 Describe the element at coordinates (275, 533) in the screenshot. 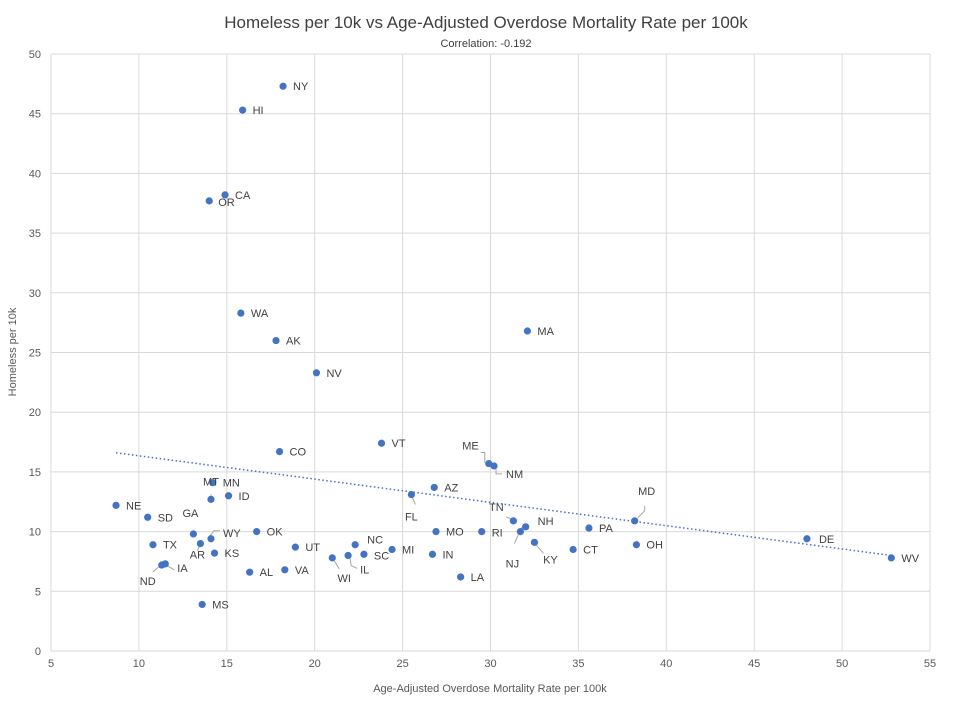

I see `point-label: OK` at that location.